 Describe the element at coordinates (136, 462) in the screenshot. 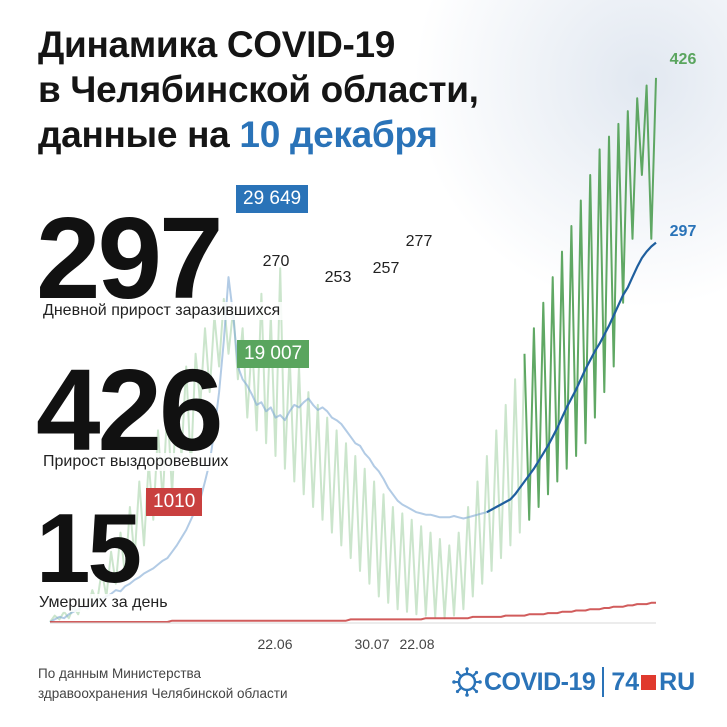

I see `recovered-label: Прирост выздоровевших` at that location.